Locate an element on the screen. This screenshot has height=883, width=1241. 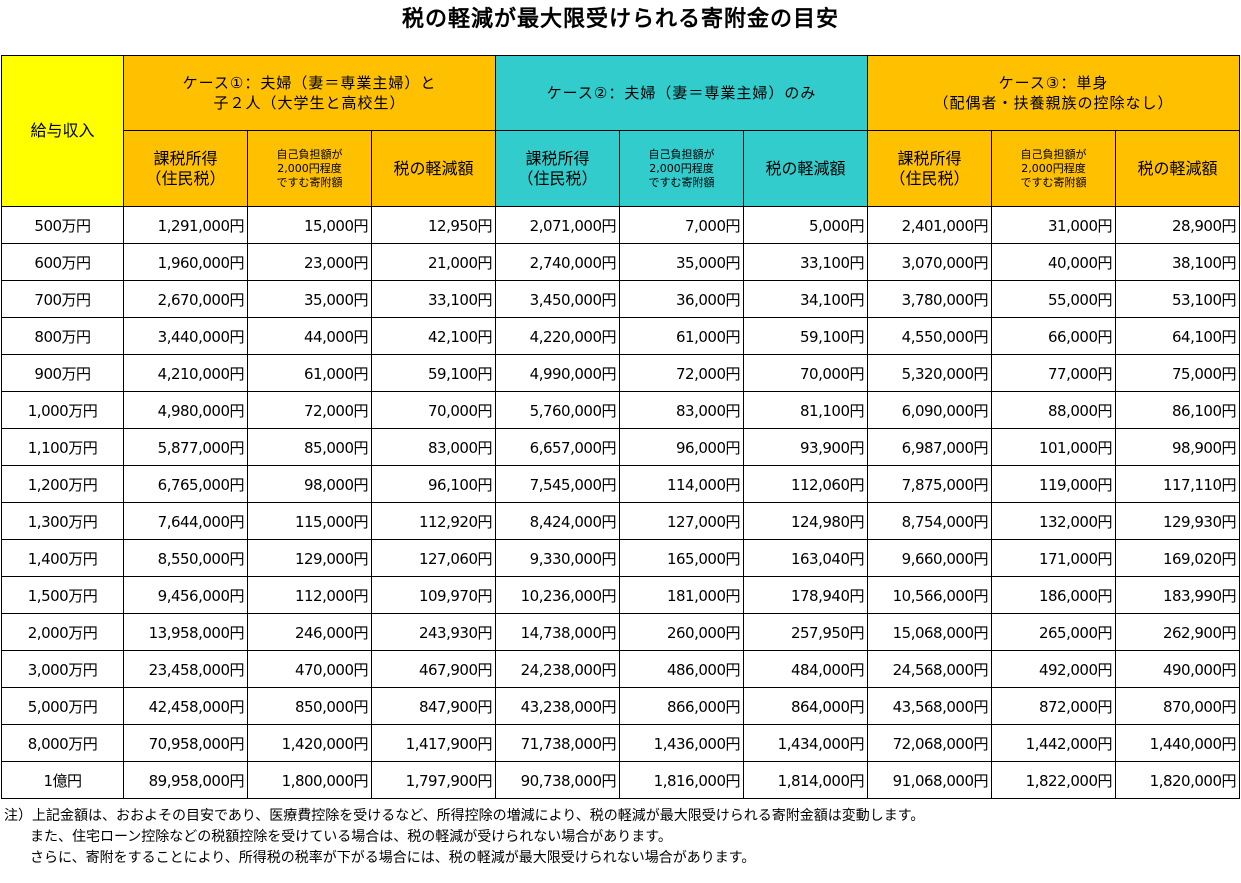
case3-taxable-income-cell: 43,568,000円 is located at coordinates (929, 706).